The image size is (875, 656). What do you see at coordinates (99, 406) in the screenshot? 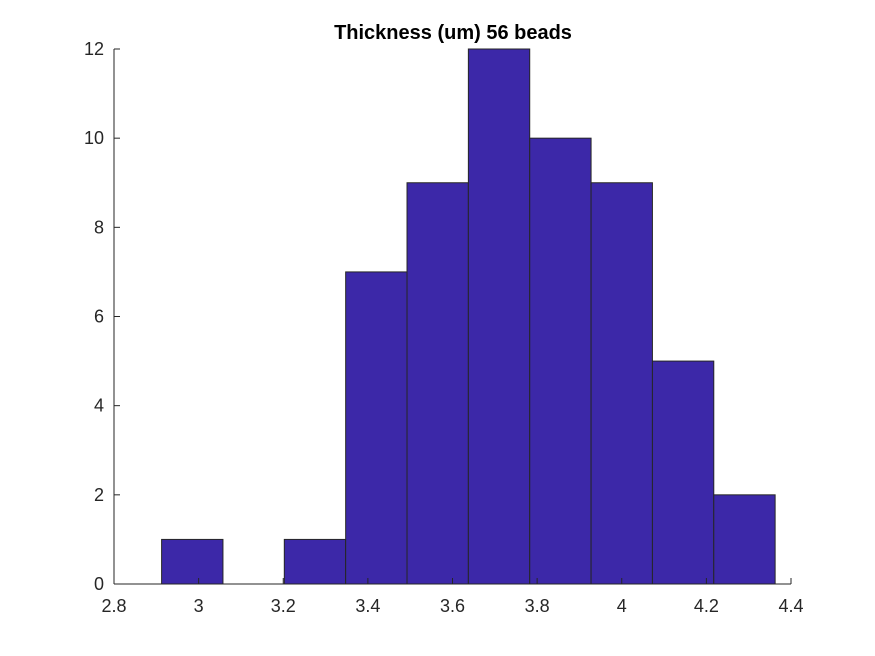
I see `y-tick-label: 4` at bounding box center [99, 406].